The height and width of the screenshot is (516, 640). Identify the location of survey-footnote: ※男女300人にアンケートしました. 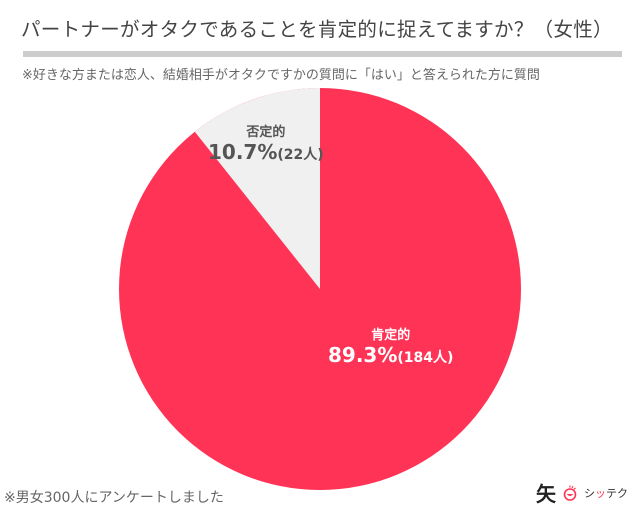
(114, 498).